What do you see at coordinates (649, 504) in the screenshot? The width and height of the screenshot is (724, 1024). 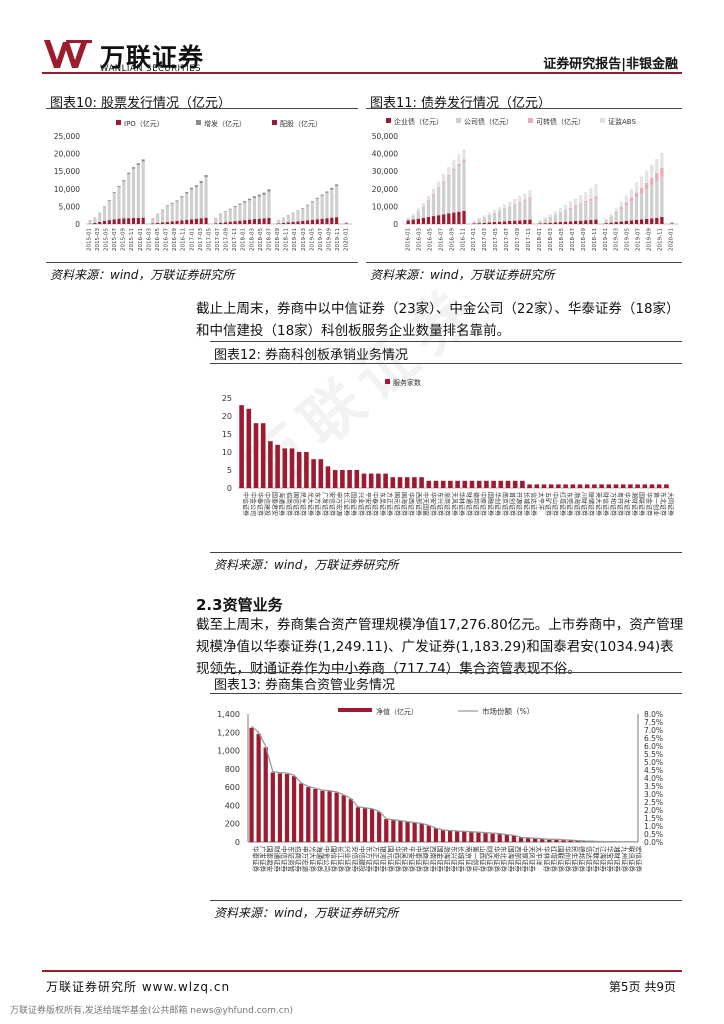 I see `x-tick-label: 华金证券` at bounding box center [649, 504].